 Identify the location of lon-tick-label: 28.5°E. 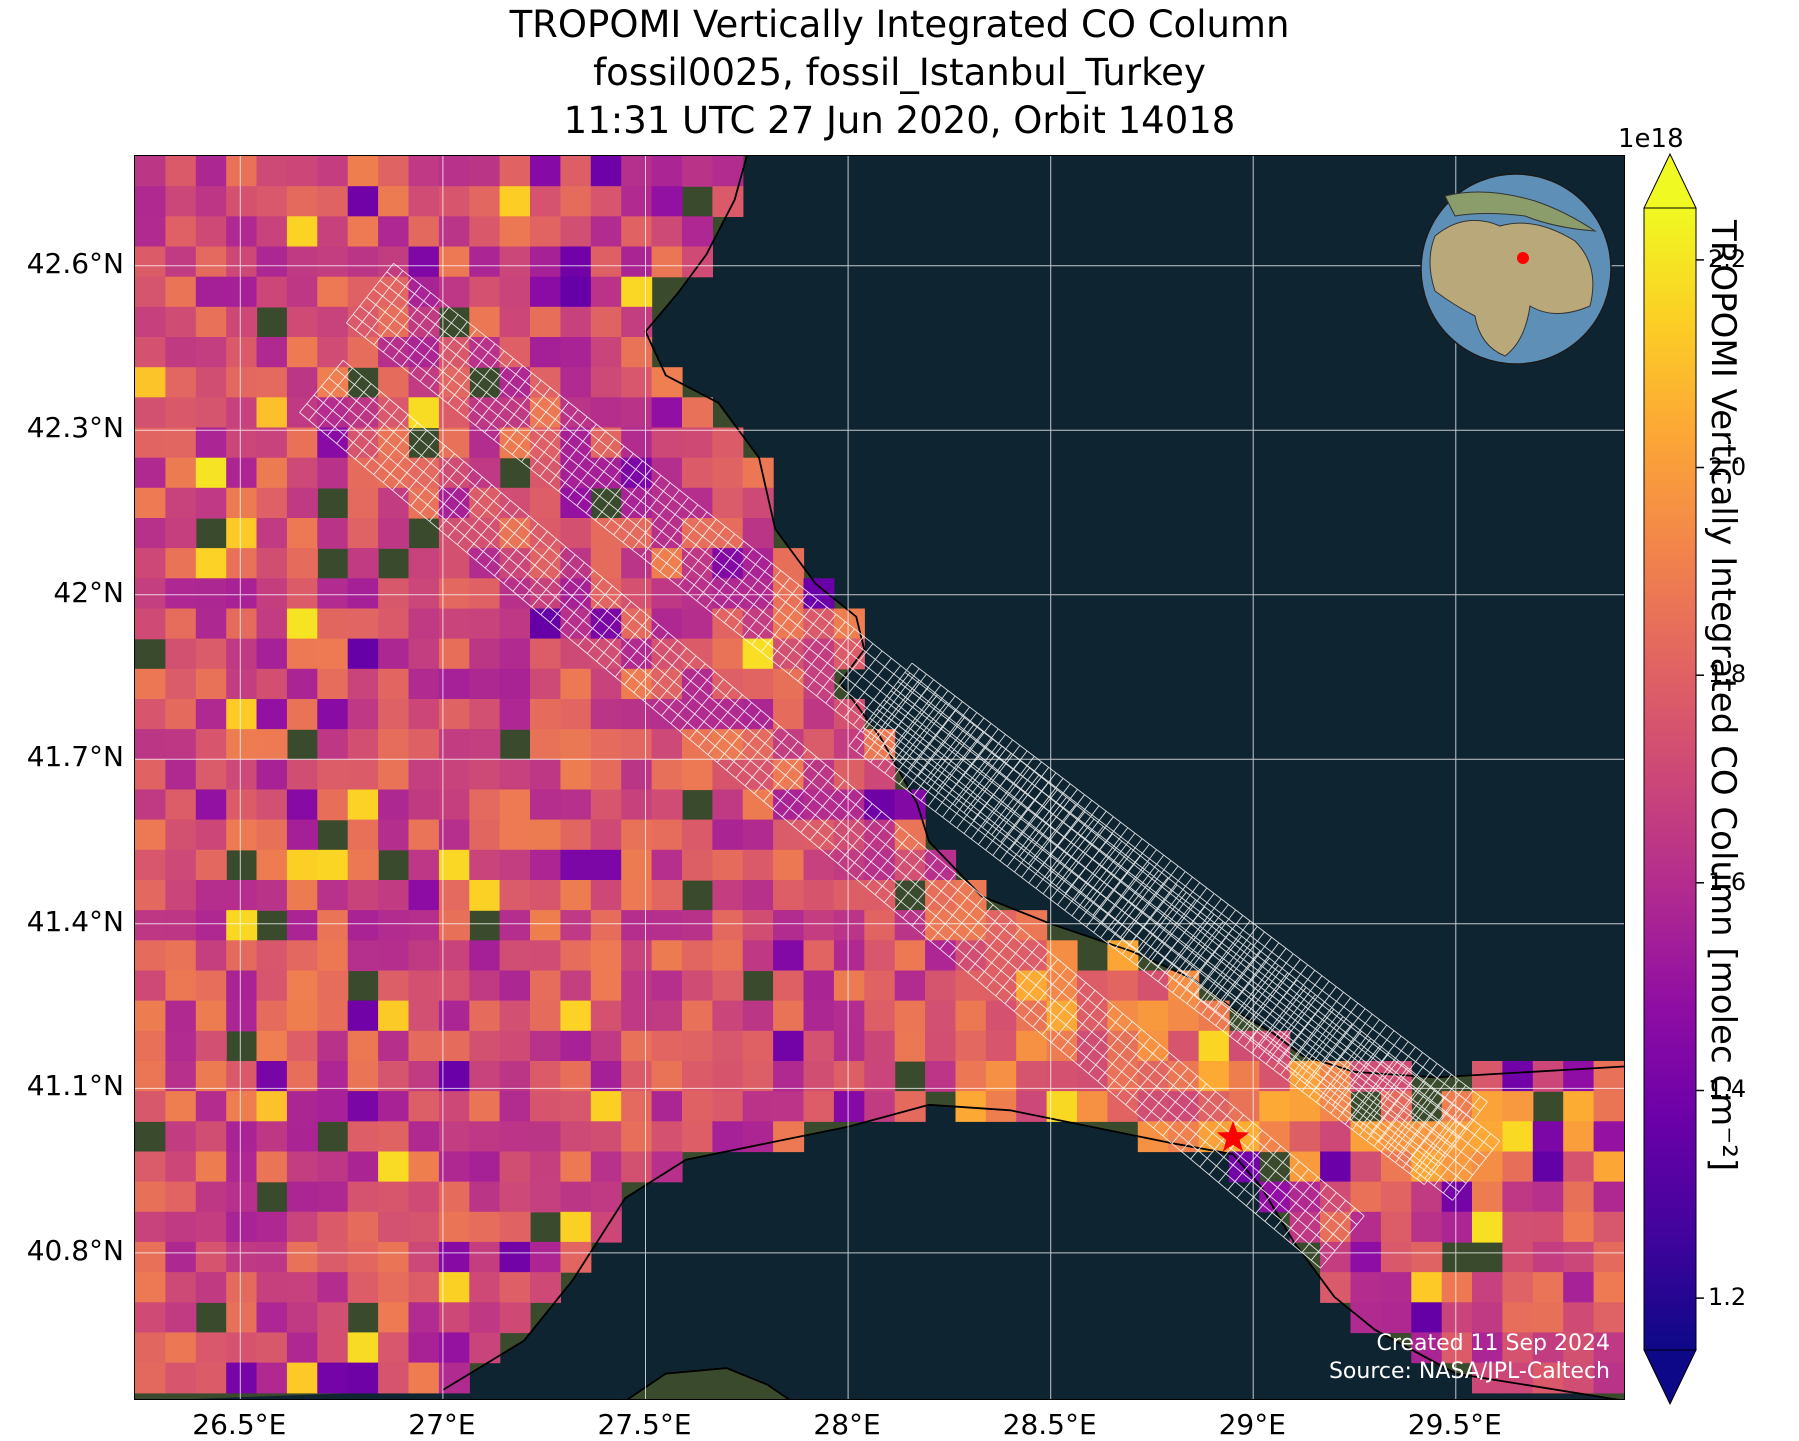
(1049, 1424).